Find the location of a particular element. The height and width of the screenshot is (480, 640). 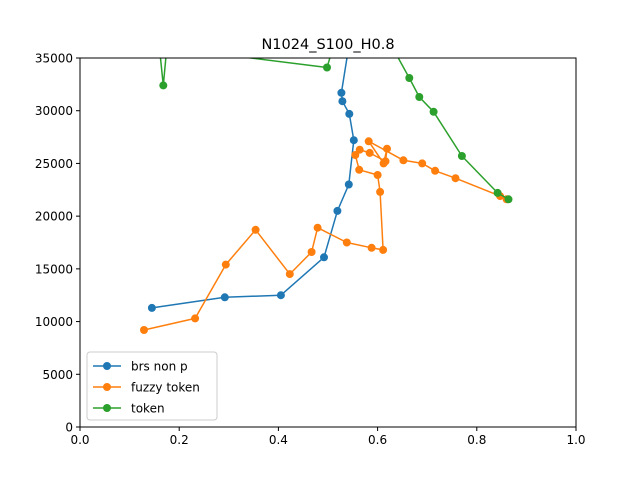

legend: brs non p fuzzy token token is located at coordinates (152, 386).